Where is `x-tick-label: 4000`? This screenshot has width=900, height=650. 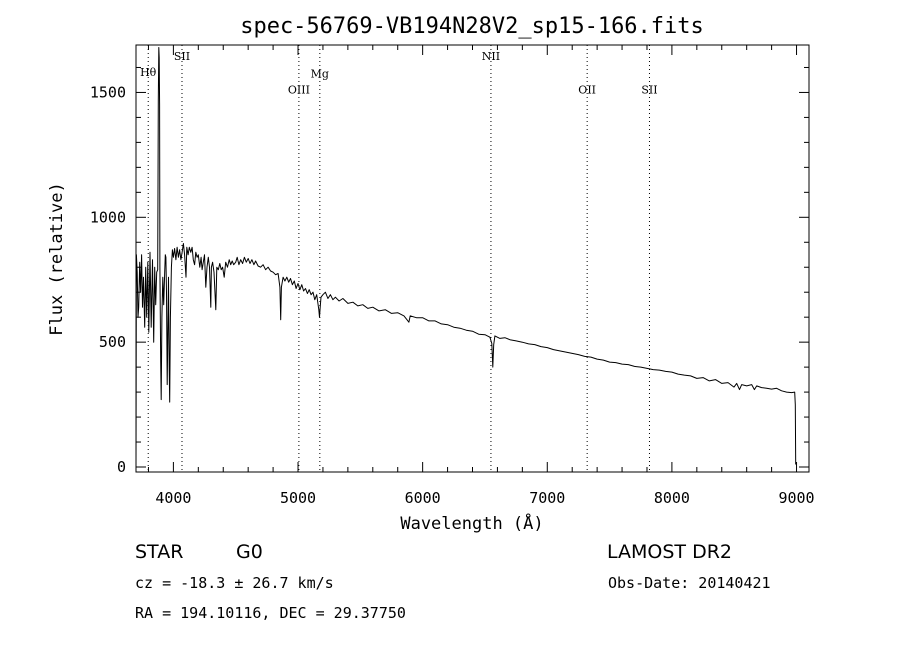
x-tick-label: 4000 is located at coordinates (173, 498).